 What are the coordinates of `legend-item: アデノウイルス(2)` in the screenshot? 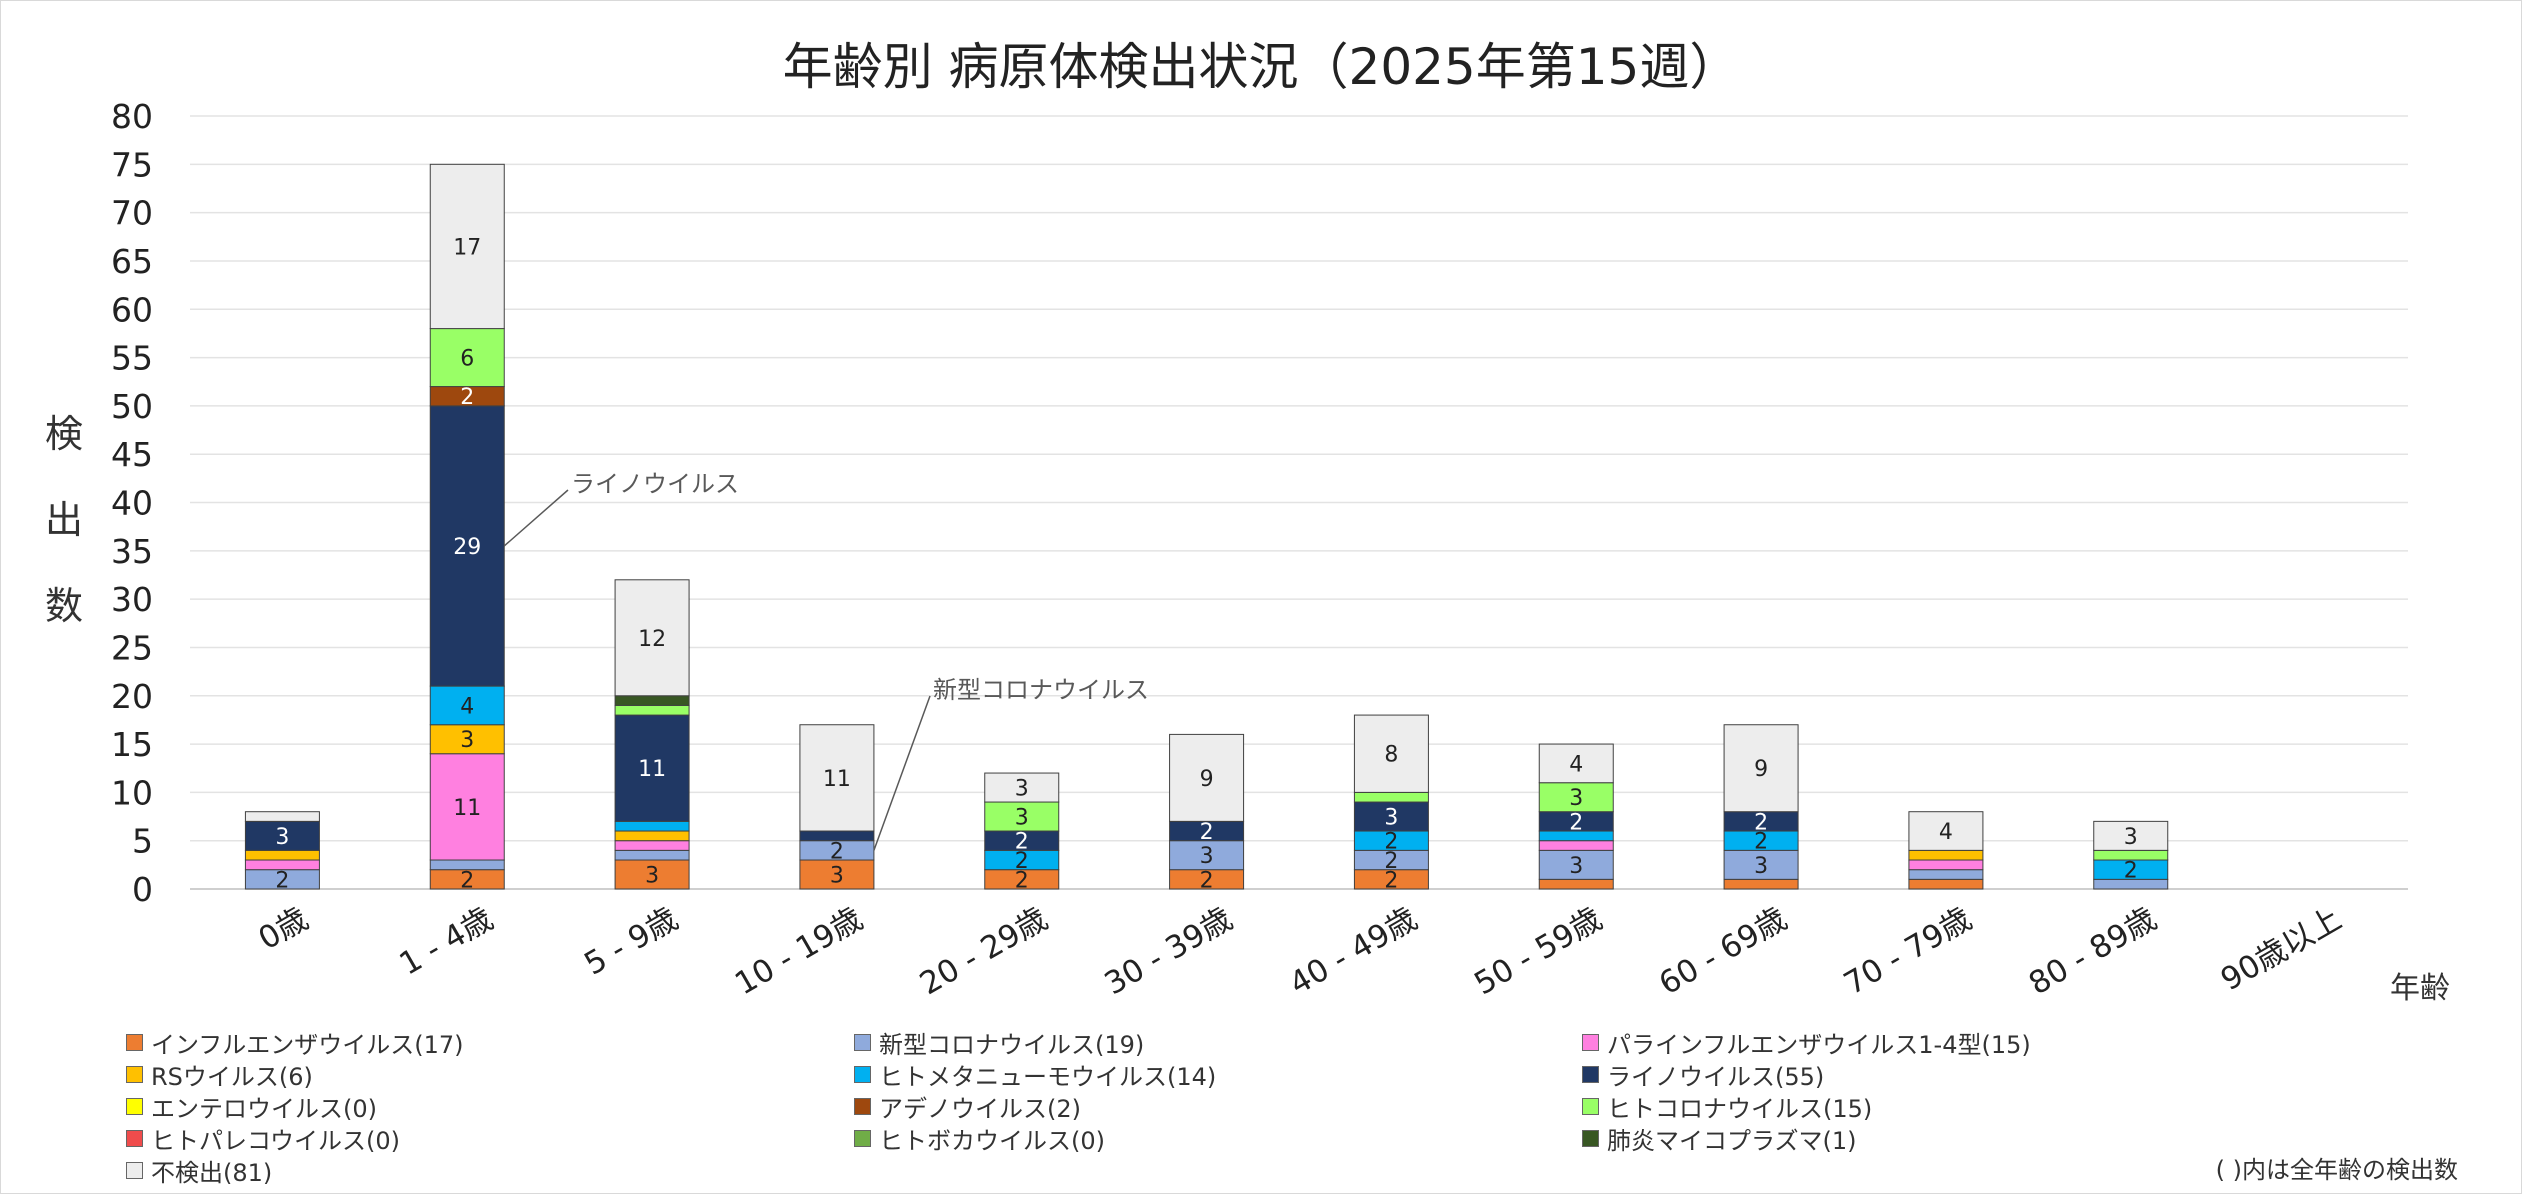 It's located at (967, 1106).